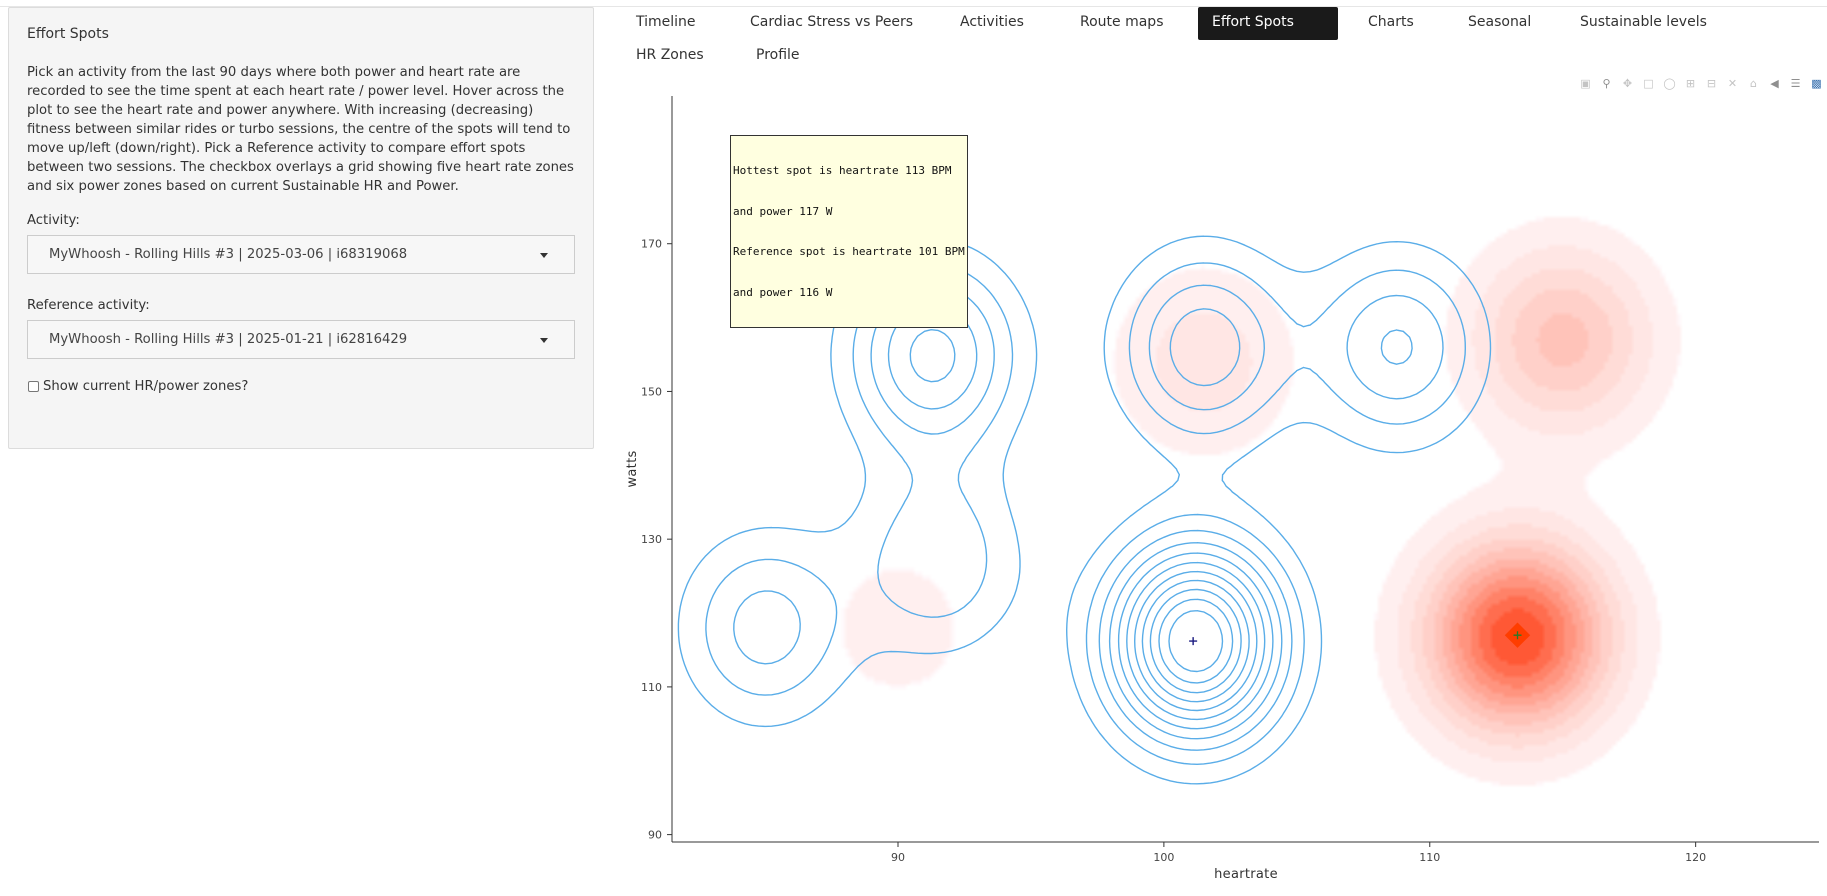 This screenshot has width=1827, height=896. What do you see at coordinates (898, 857) in the screenshot?
I see `x-tick-label: 90` at bounding box center [898, 857].